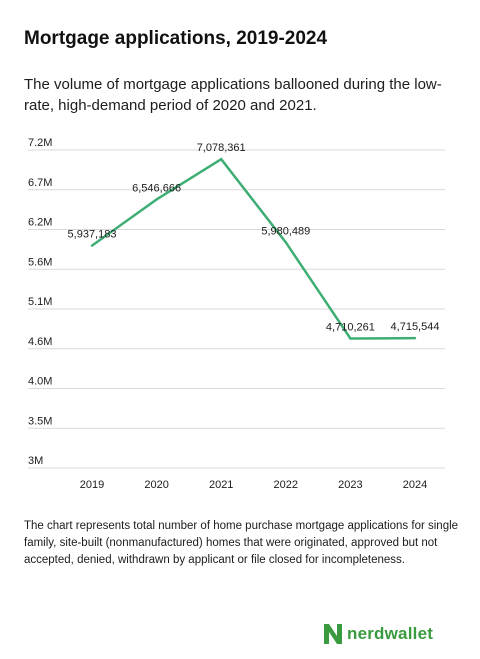 This screenshot has height=659, width=480. I want to click on x-tick-label: 2024, so click(415, 485).